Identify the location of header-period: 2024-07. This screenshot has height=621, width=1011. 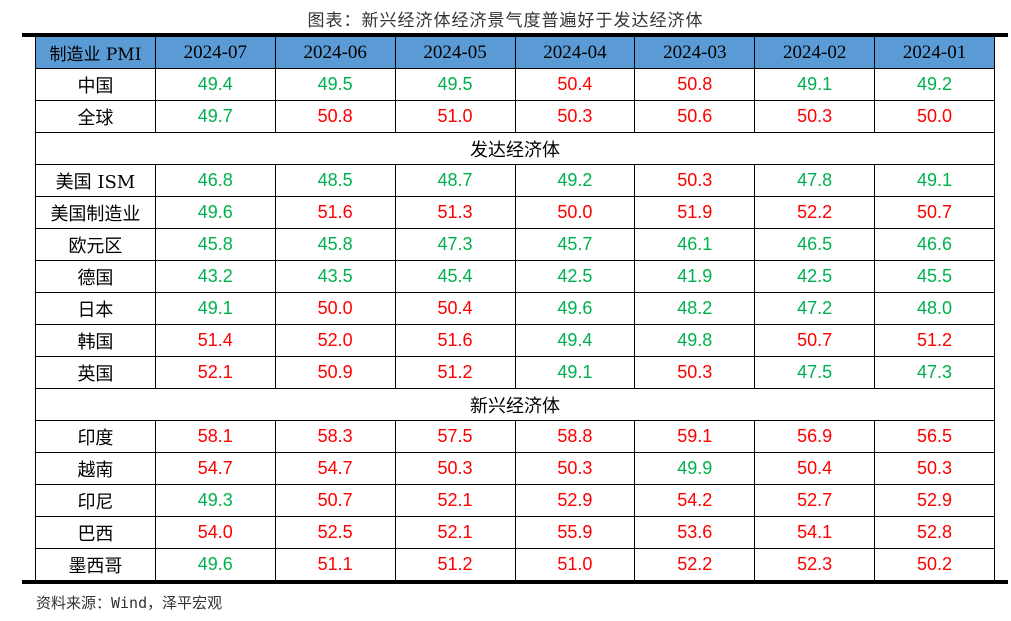
(215, 52).